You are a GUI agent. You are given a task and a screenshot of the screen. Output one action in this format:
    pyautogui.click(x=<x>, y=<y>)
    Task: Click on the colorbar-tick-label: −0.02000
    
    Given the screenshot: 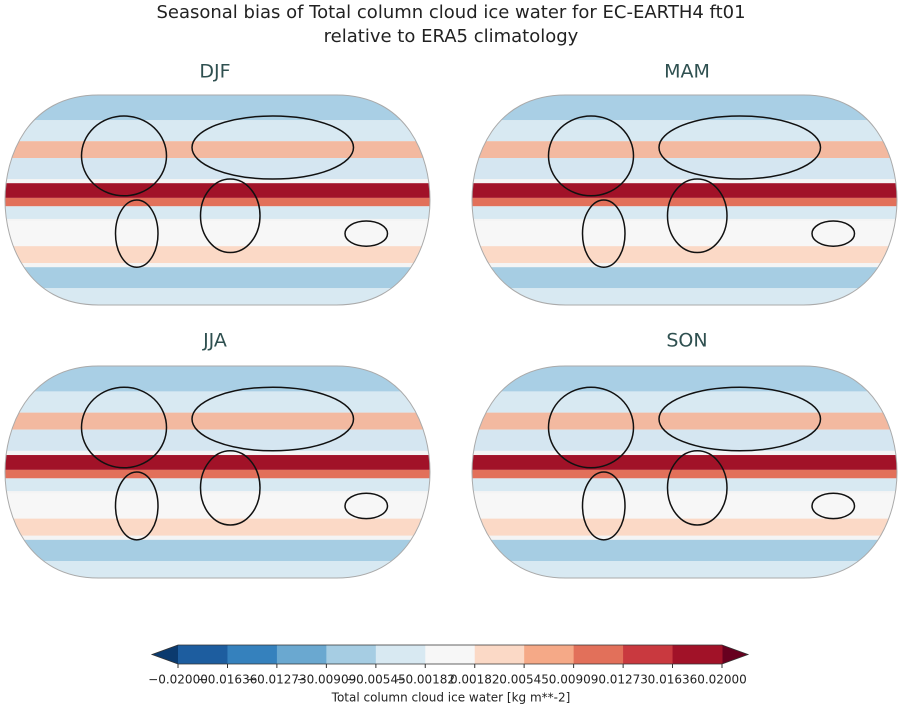 What is the action you would take?
    pyautogui.click(x=178, y=680)
    